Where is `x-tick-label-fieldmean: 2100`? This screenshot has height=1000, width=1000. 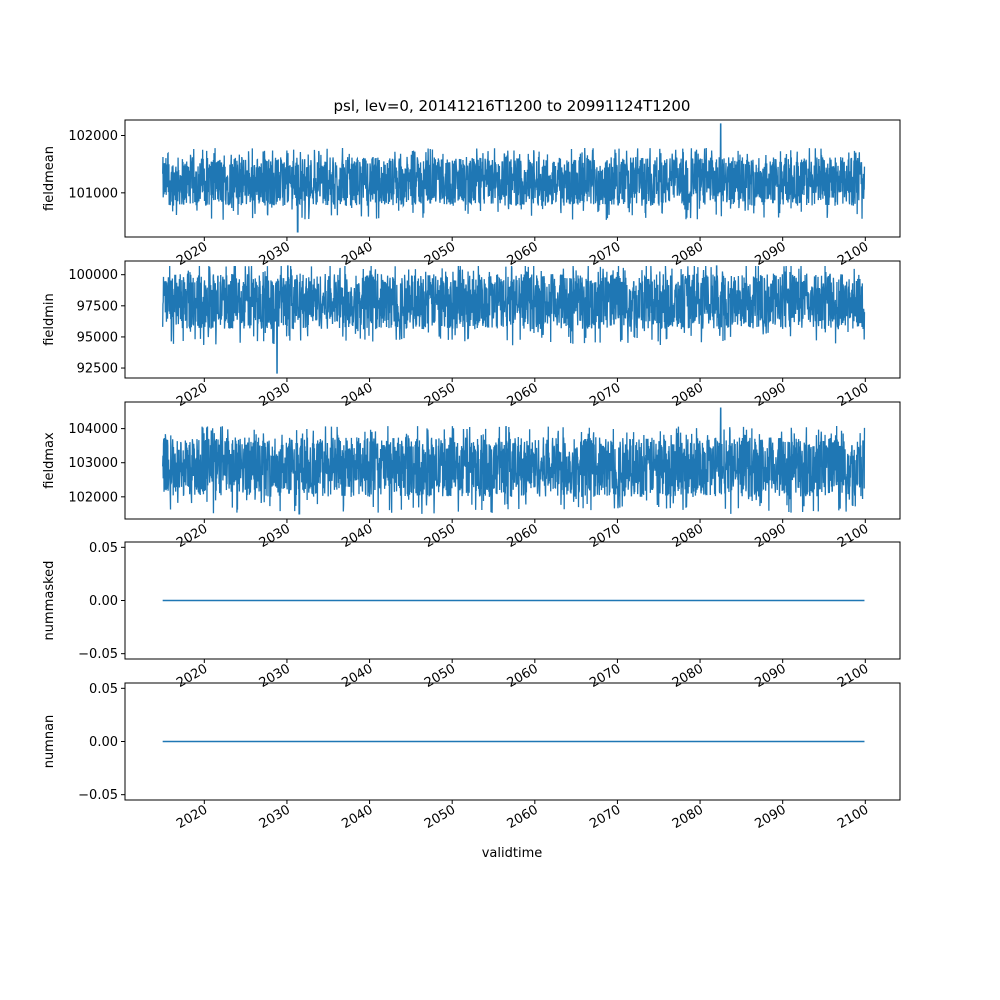
x-tick-label-fieldmean: 2100 is located at coordinates (853, 254).